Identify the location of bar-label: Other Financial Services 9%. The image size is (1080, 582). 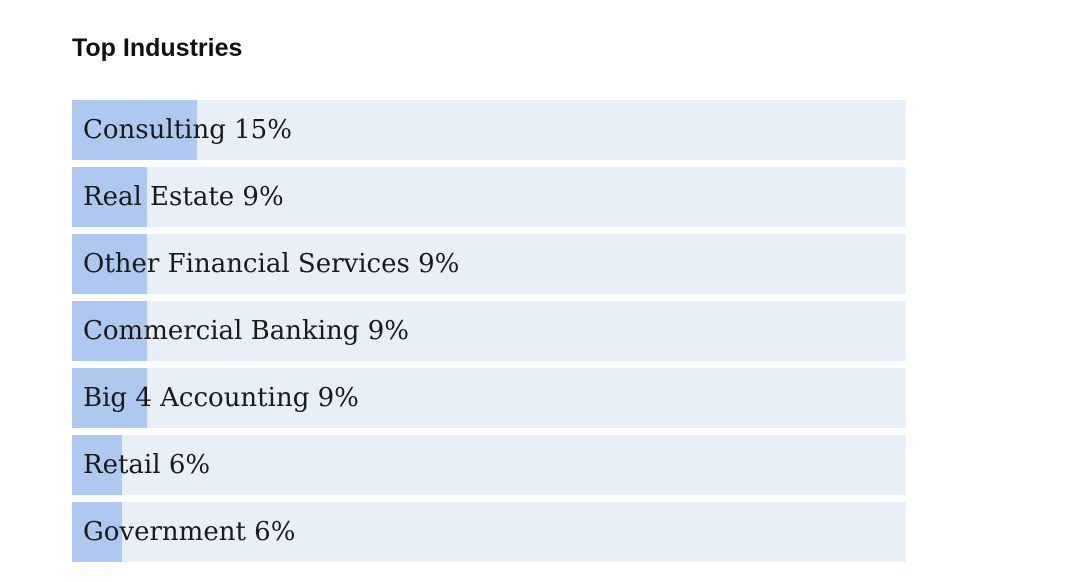
(271, 264).